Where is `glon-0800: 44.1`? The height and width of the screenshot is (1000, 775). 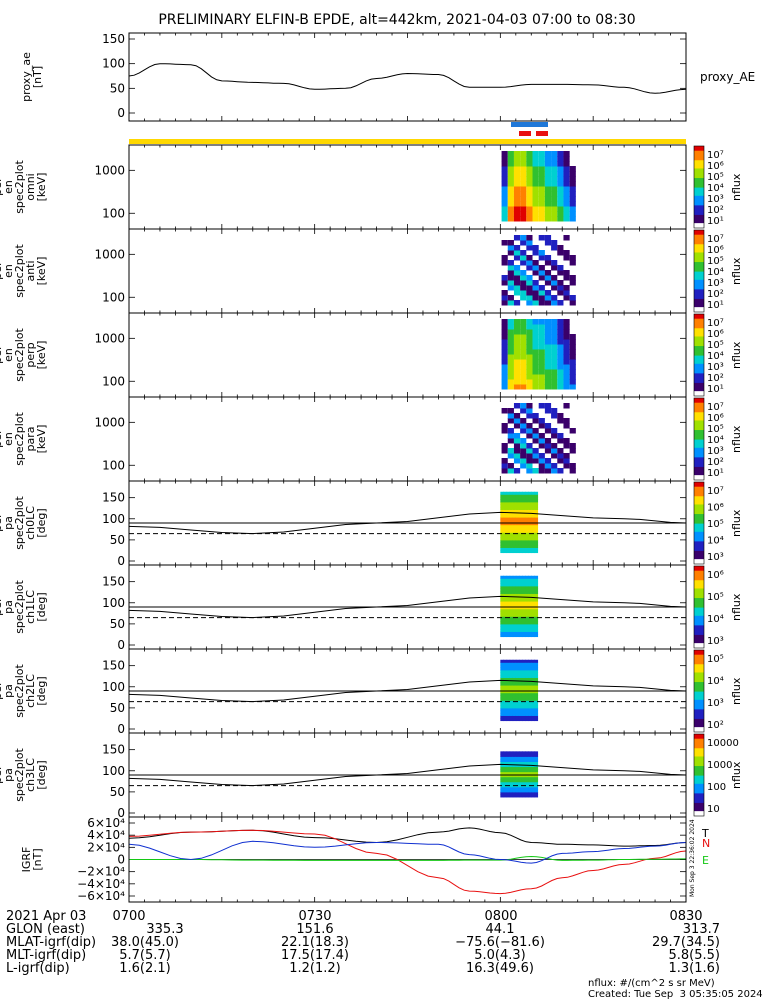 glon-0800: 44.1 is located at coordinates (500, 929).